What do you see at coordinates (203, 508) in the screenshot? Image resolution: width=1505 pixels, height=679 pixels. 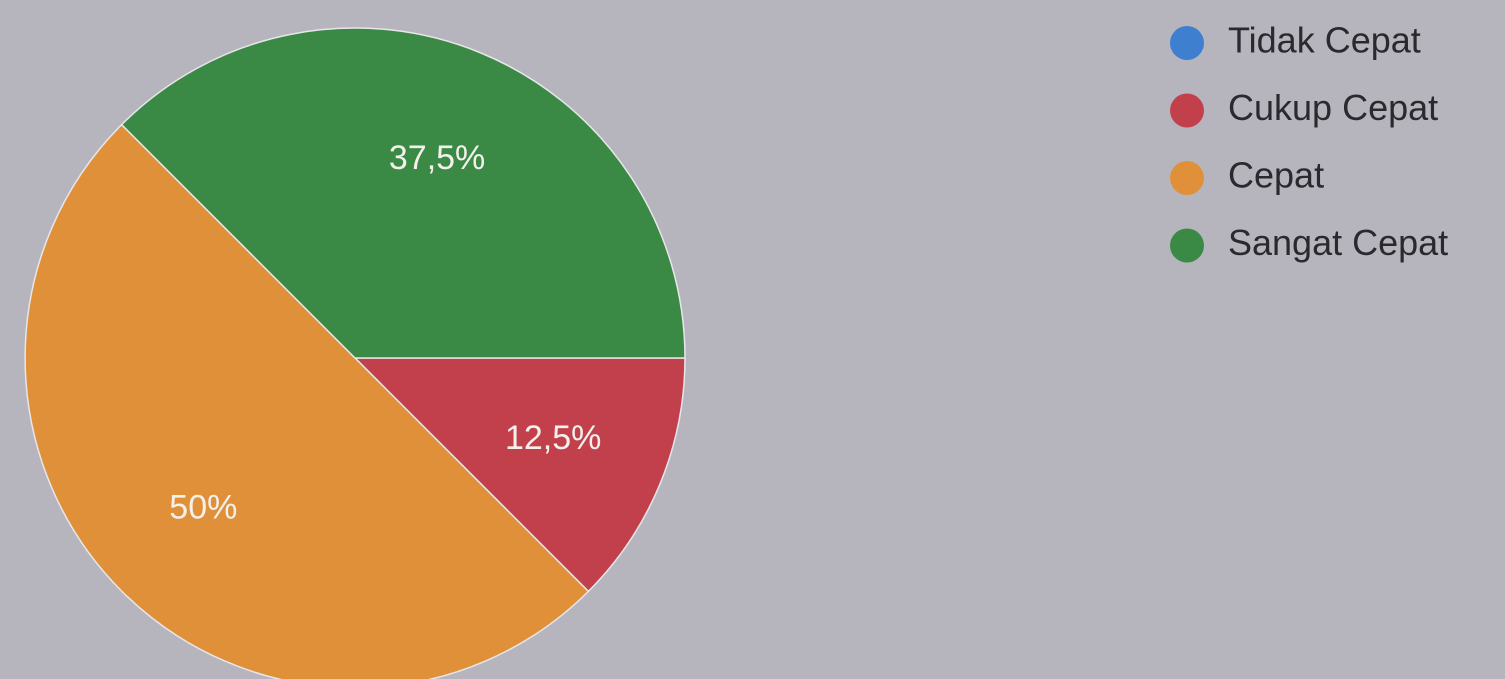 I see `slice-label: 50%` at bounding box center [203, 508].